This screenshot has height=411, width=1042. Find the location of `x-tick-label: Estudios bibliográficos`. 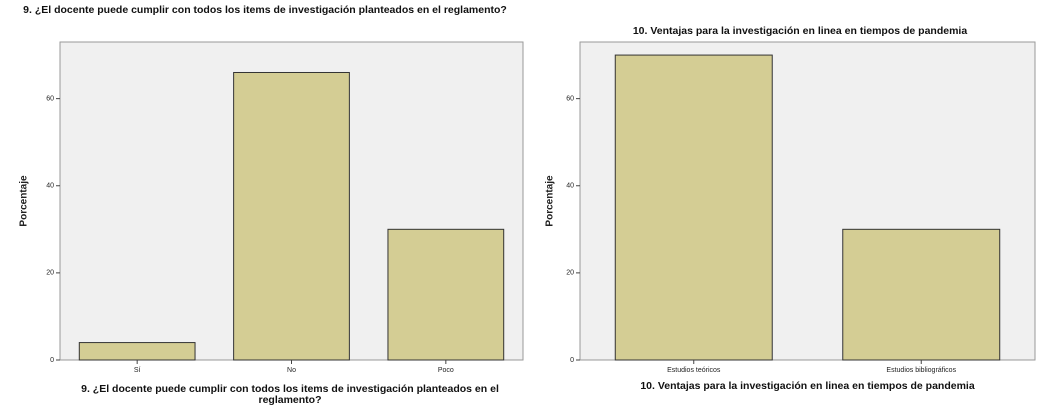

x-tick-label: Estudios bibliográficos is located at coordinates (921, 370).